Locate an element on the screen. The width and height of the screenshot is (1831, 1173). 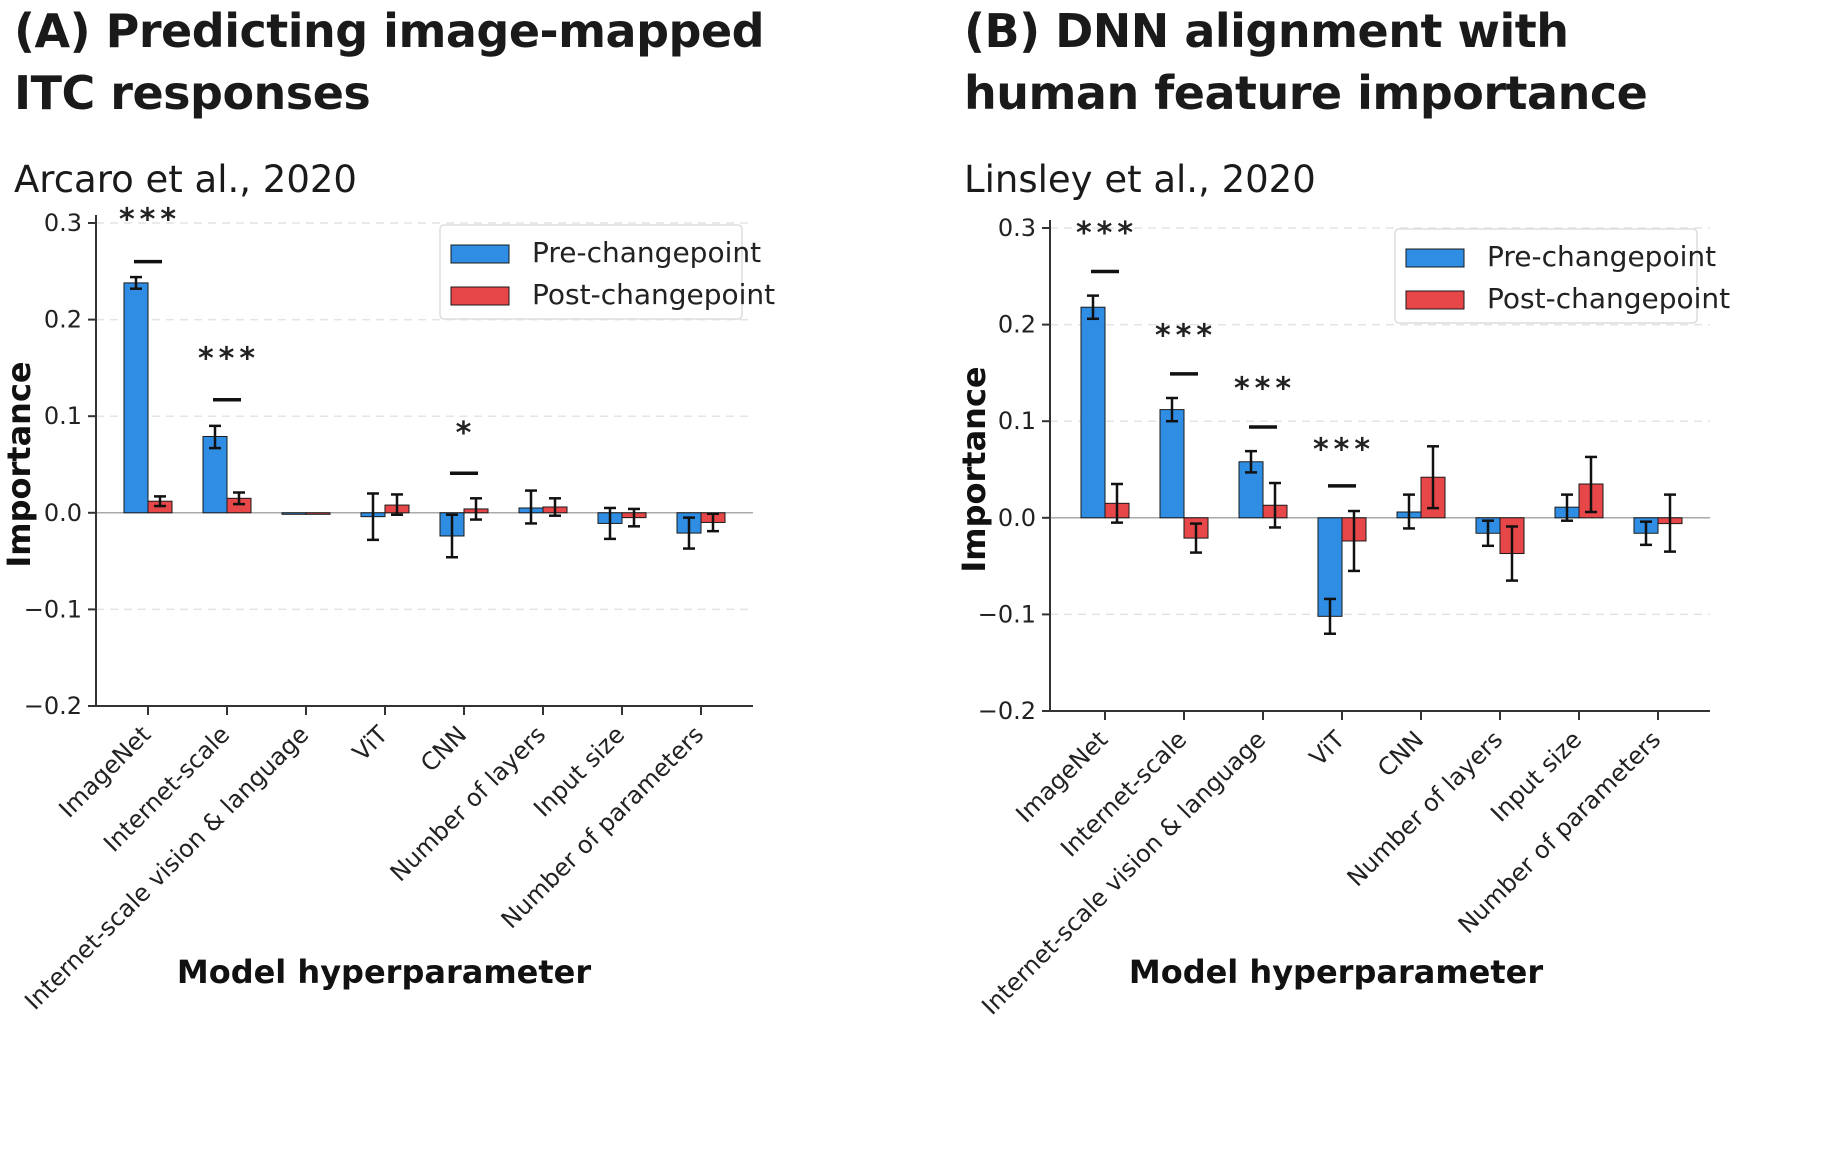
panel-a-title: (A) Predicting image-mapped ITC responses is located at coordinates (389, 62).